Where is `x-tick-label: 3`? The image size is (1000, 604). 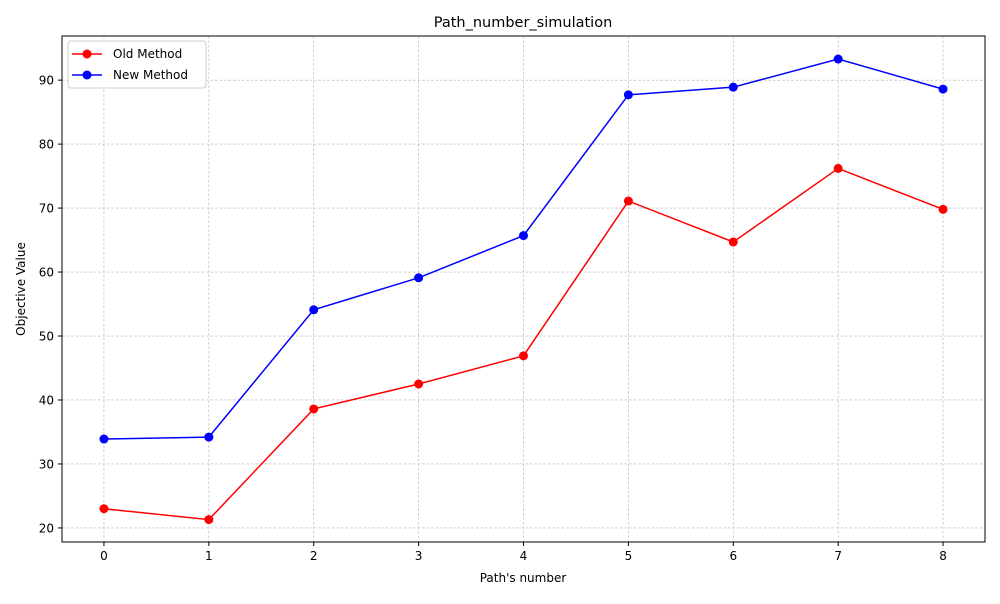 x-tick-label: 3 is located at coordinates (419, 556).